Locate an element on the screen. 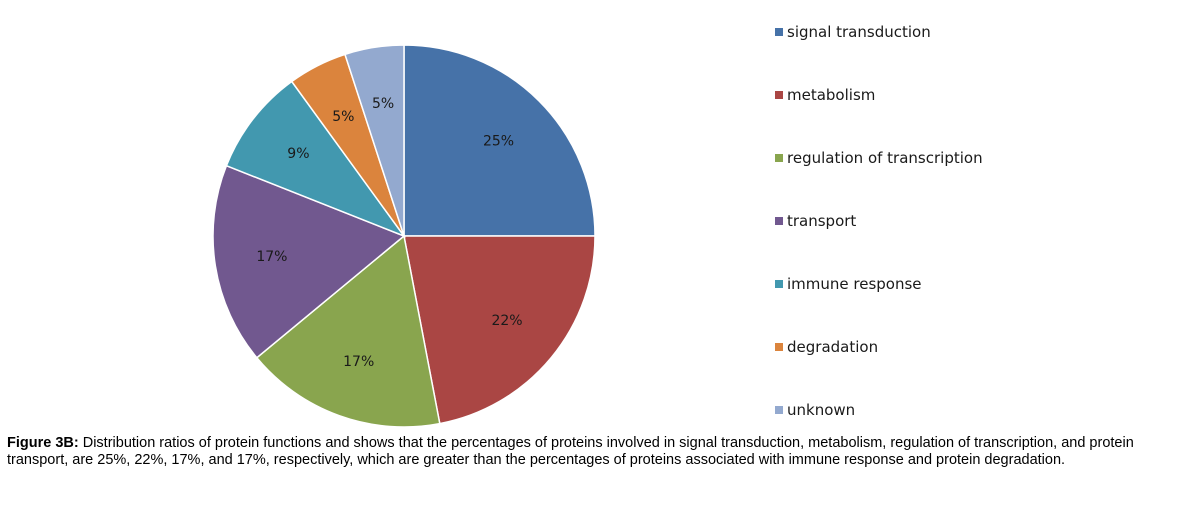 The width and height of the screenshot is (1182, 508). pie-data-labels: 25% 22% 17% 17% 9% 5% 5% is located at coordinates (389, 233).